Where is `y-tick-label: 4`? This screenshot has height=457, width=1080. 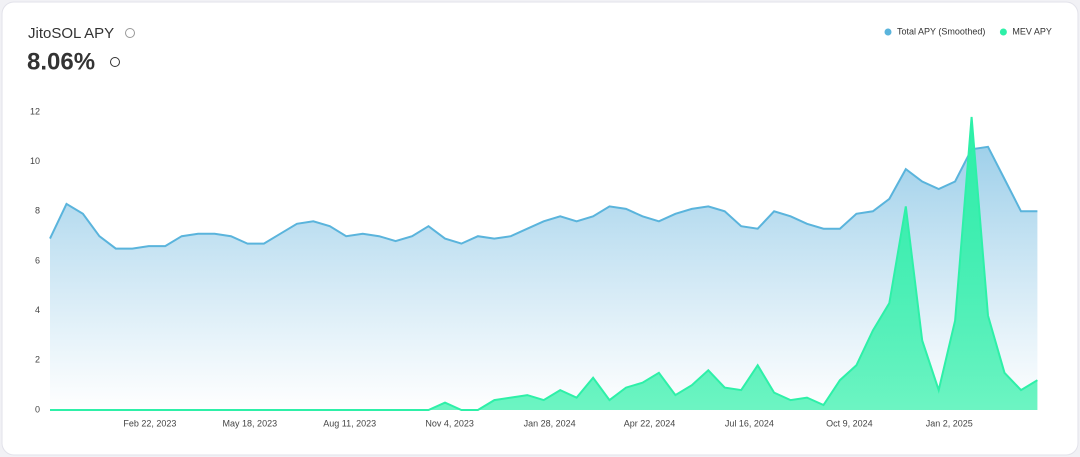
y-tick-label: 4 is located at coordinates (37, 310).